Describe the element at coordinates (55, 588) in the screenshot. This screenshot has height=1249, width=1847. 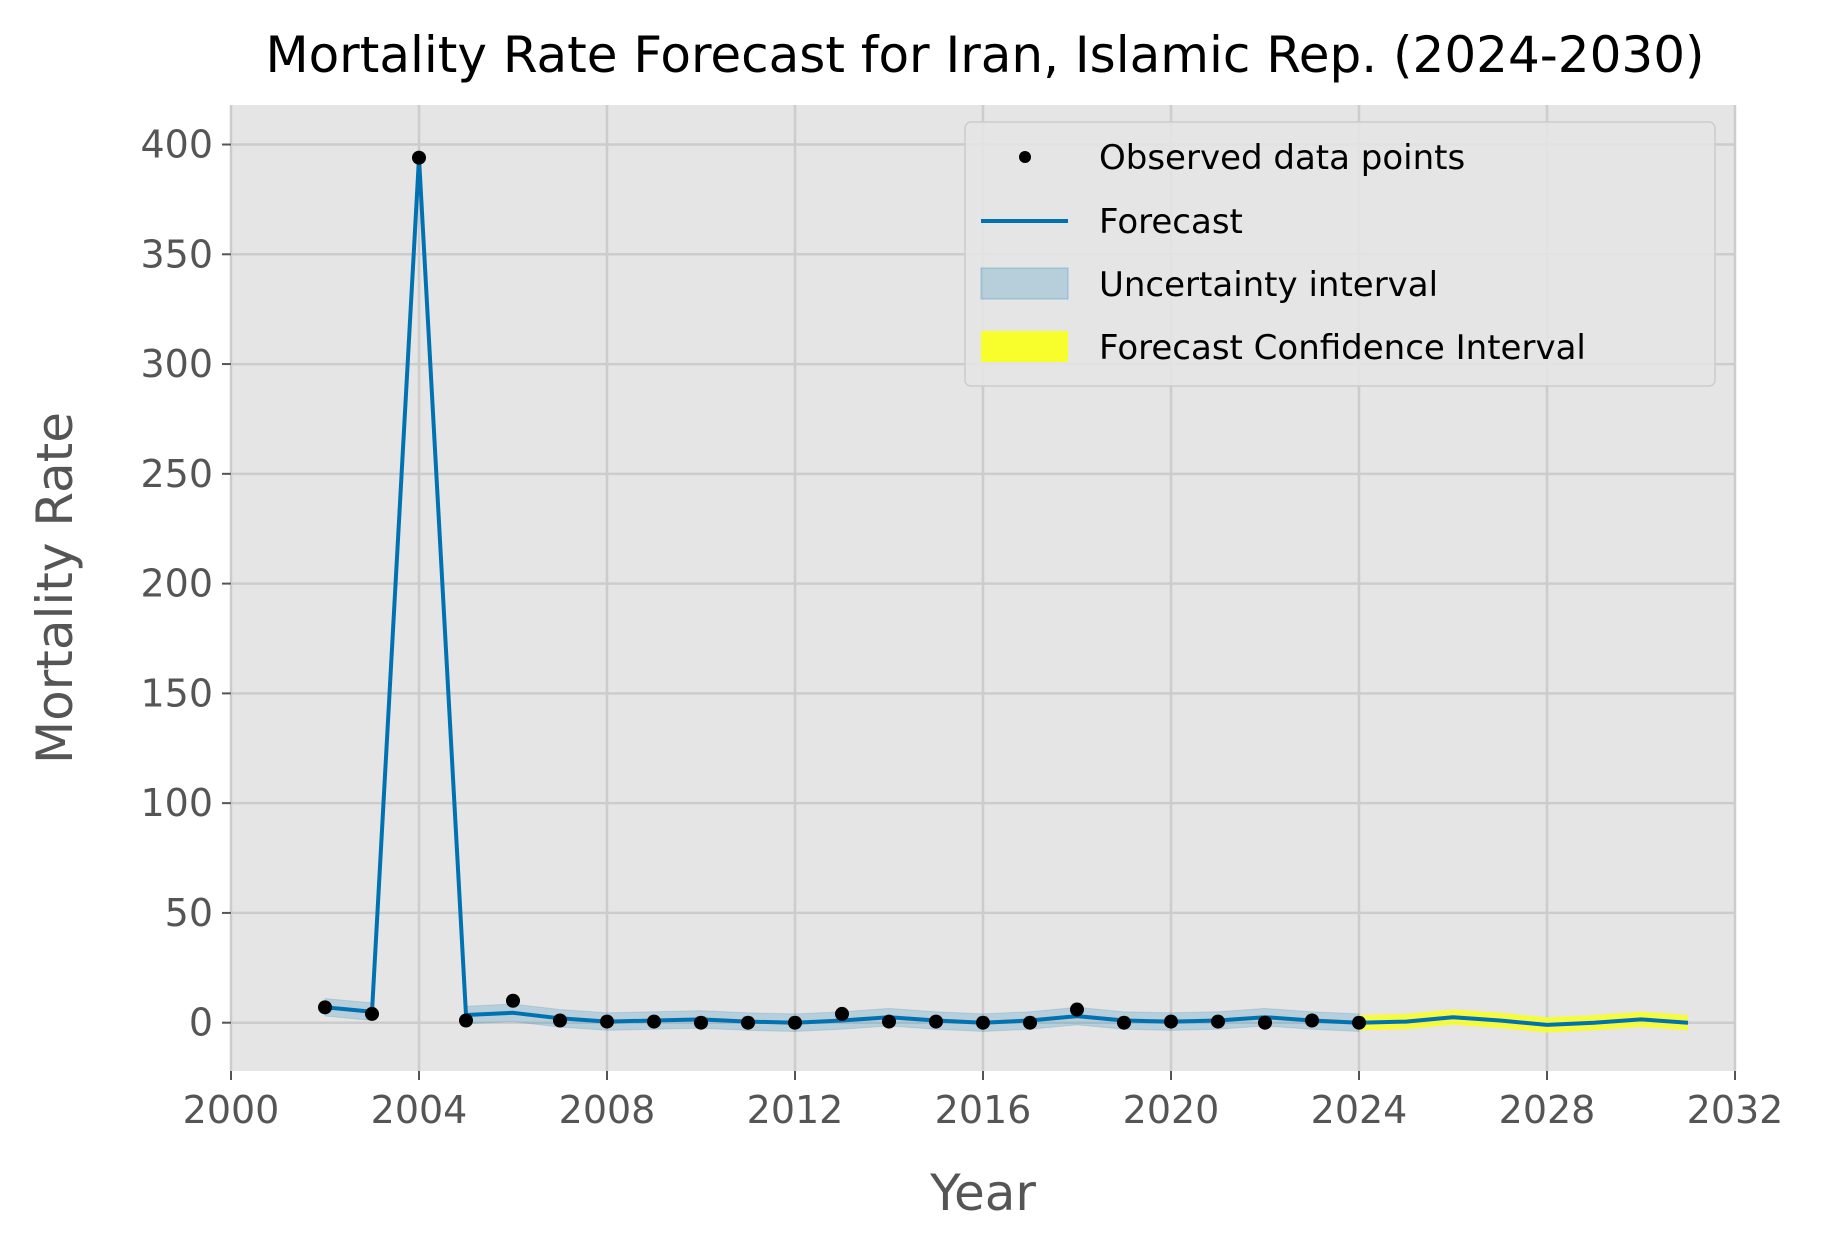
I see `y-axis-title: Mortality Rate` at that location.